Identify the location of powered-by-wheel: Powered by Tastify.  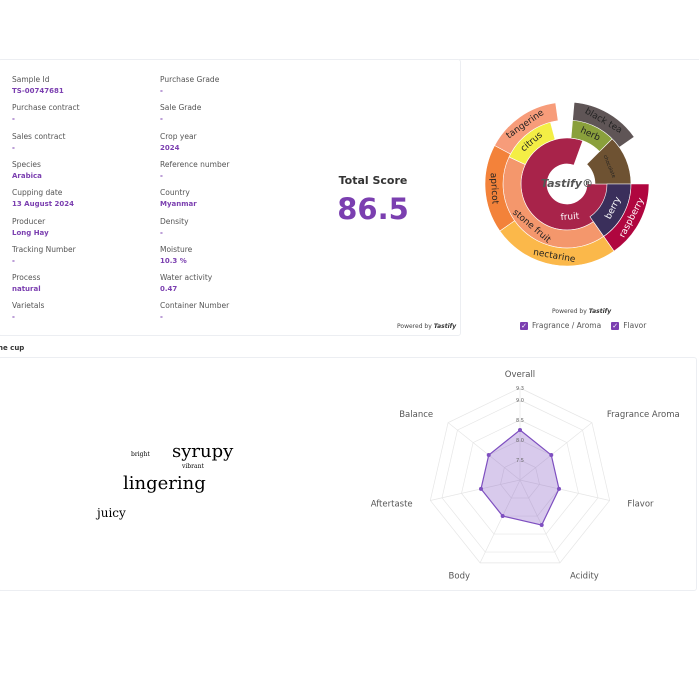
(581, 311).